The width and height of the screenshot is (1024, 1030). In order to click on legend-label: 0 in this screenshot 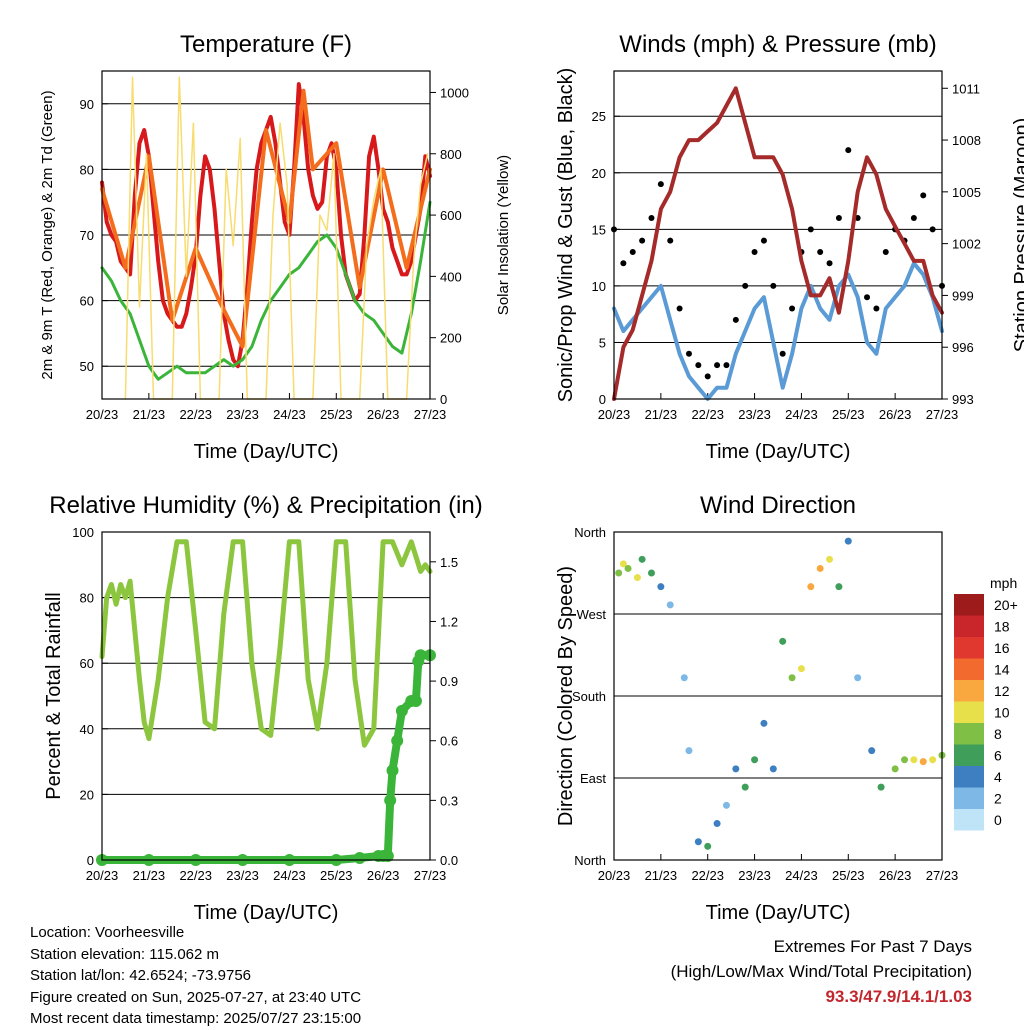, I will do `click(998, 820)`.